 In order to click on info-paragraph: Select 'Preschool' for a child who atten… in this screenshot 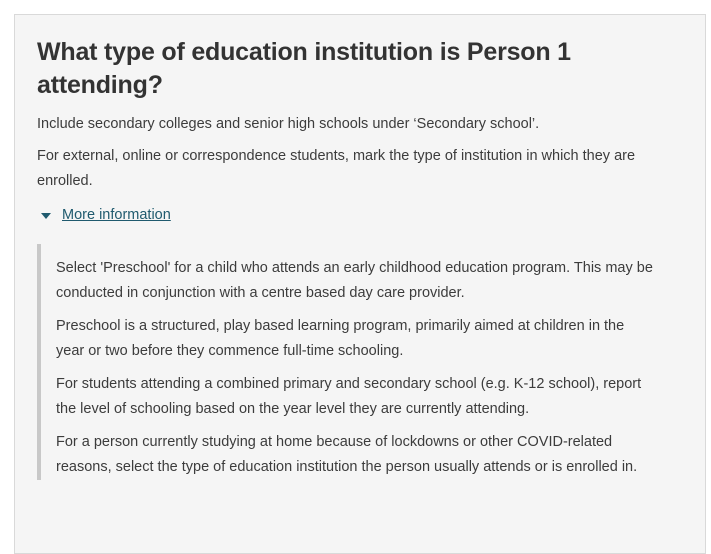, I will do `click(354, 280)`.